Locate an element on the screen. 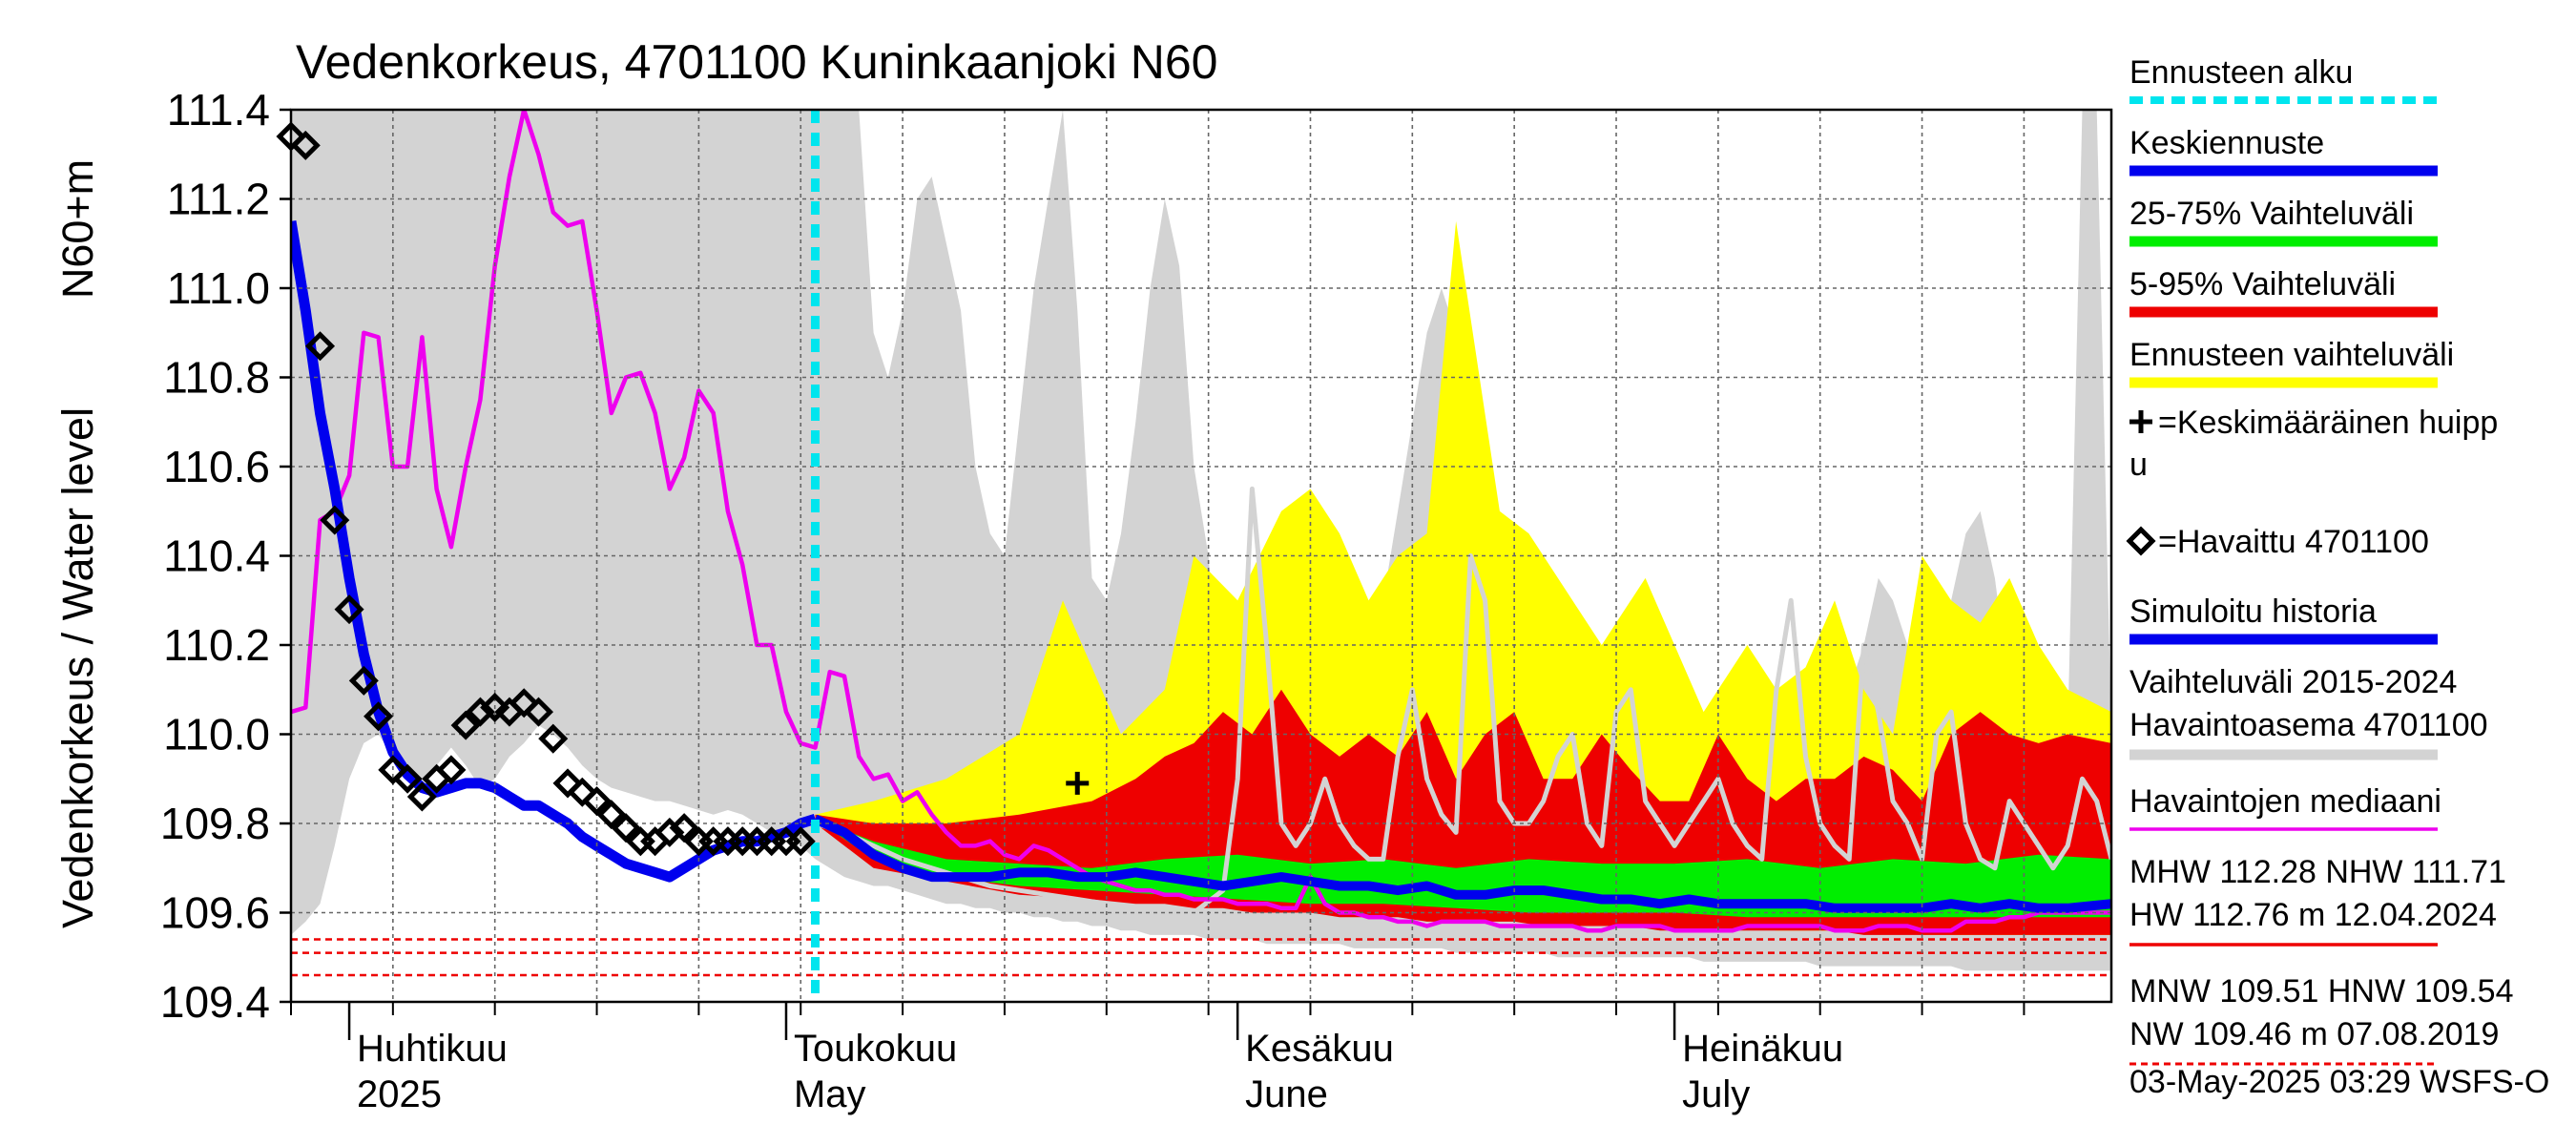 The image size is (2576, 1145). series-keskiennuste is located at coordinates (1462, 864).